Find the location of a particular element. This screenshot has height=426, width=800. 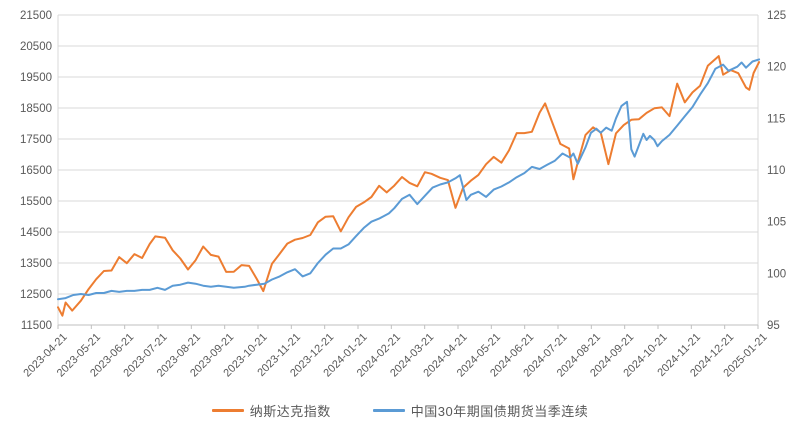

right-axis-tick-label: 100 is located at coordinates (776, 274).